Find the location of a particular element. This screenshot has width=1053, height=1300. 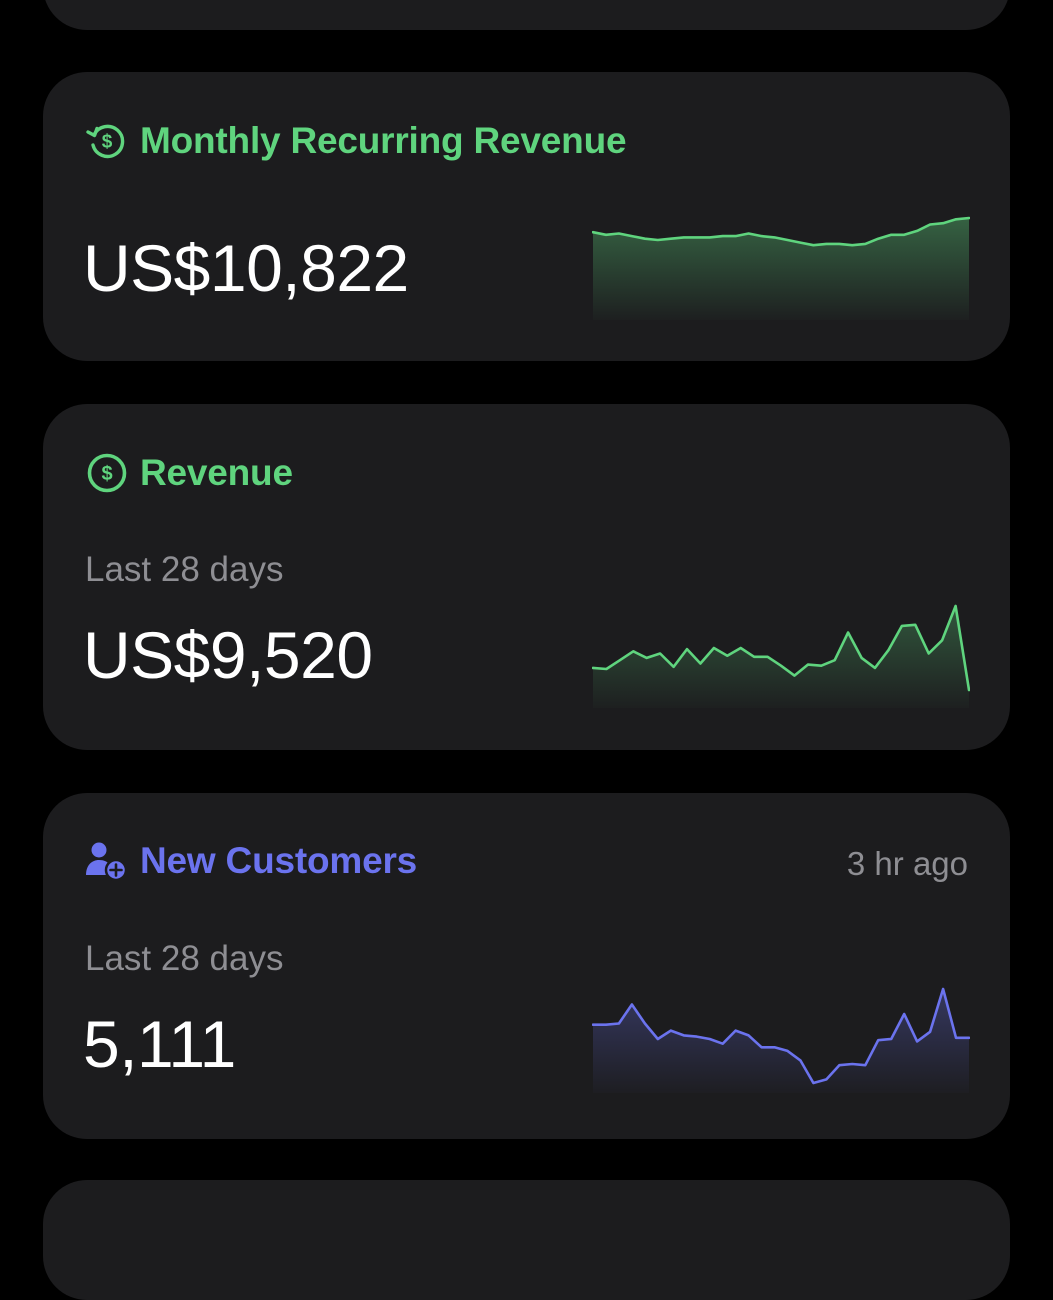

mrr-sparkline is located at coordinates (781, 268).